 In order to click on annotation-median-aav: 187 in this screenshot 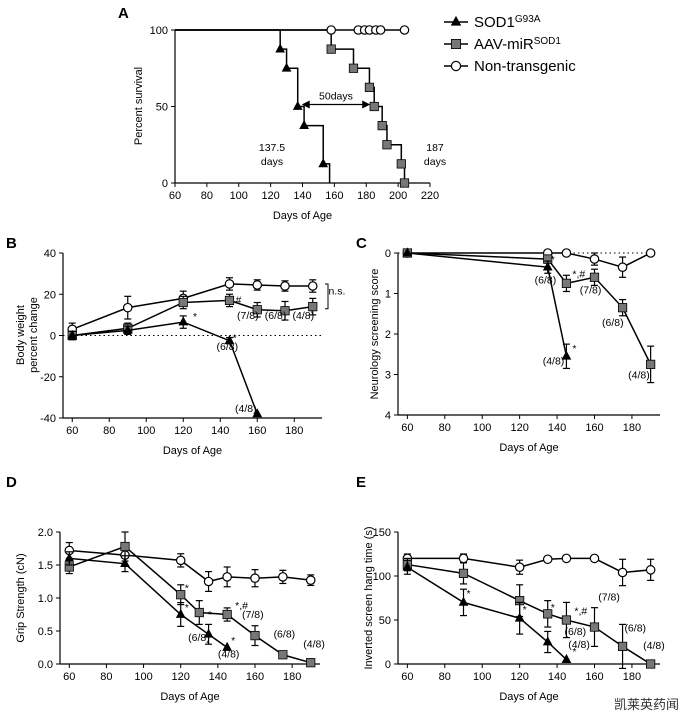, I will do `click(435, 148)`.